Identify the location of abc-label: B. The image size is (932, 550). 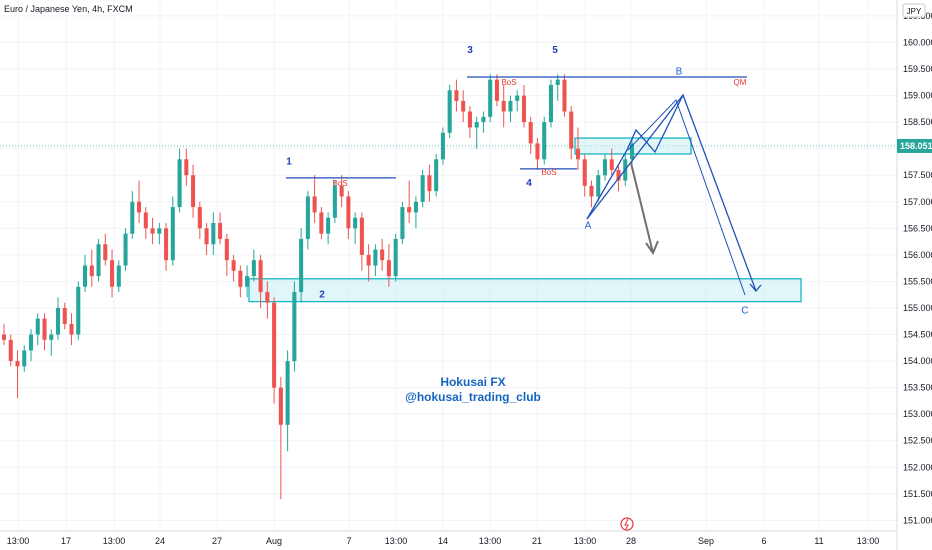
(679, 71).